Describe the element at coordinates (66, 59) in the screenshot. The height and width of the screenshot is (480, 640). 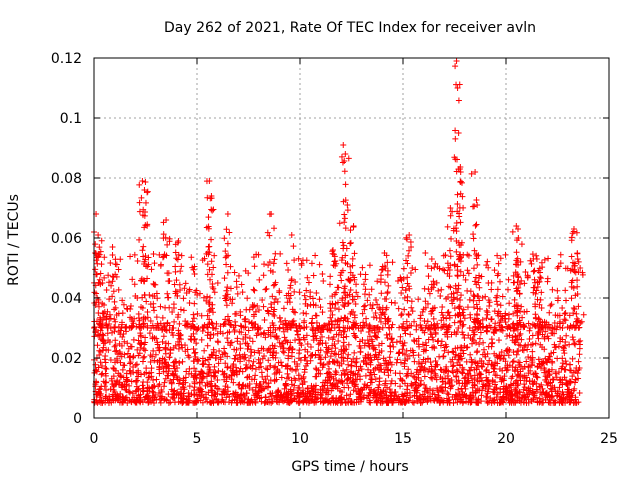
I see `y-tick-label: 0.12` at that location.